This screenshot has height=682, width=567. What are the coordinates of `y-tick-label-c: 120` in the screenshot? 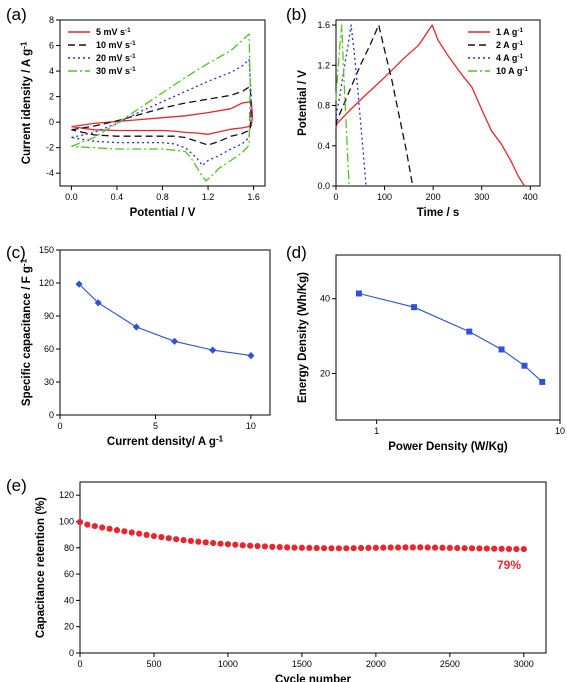 It's located at (46, 283).